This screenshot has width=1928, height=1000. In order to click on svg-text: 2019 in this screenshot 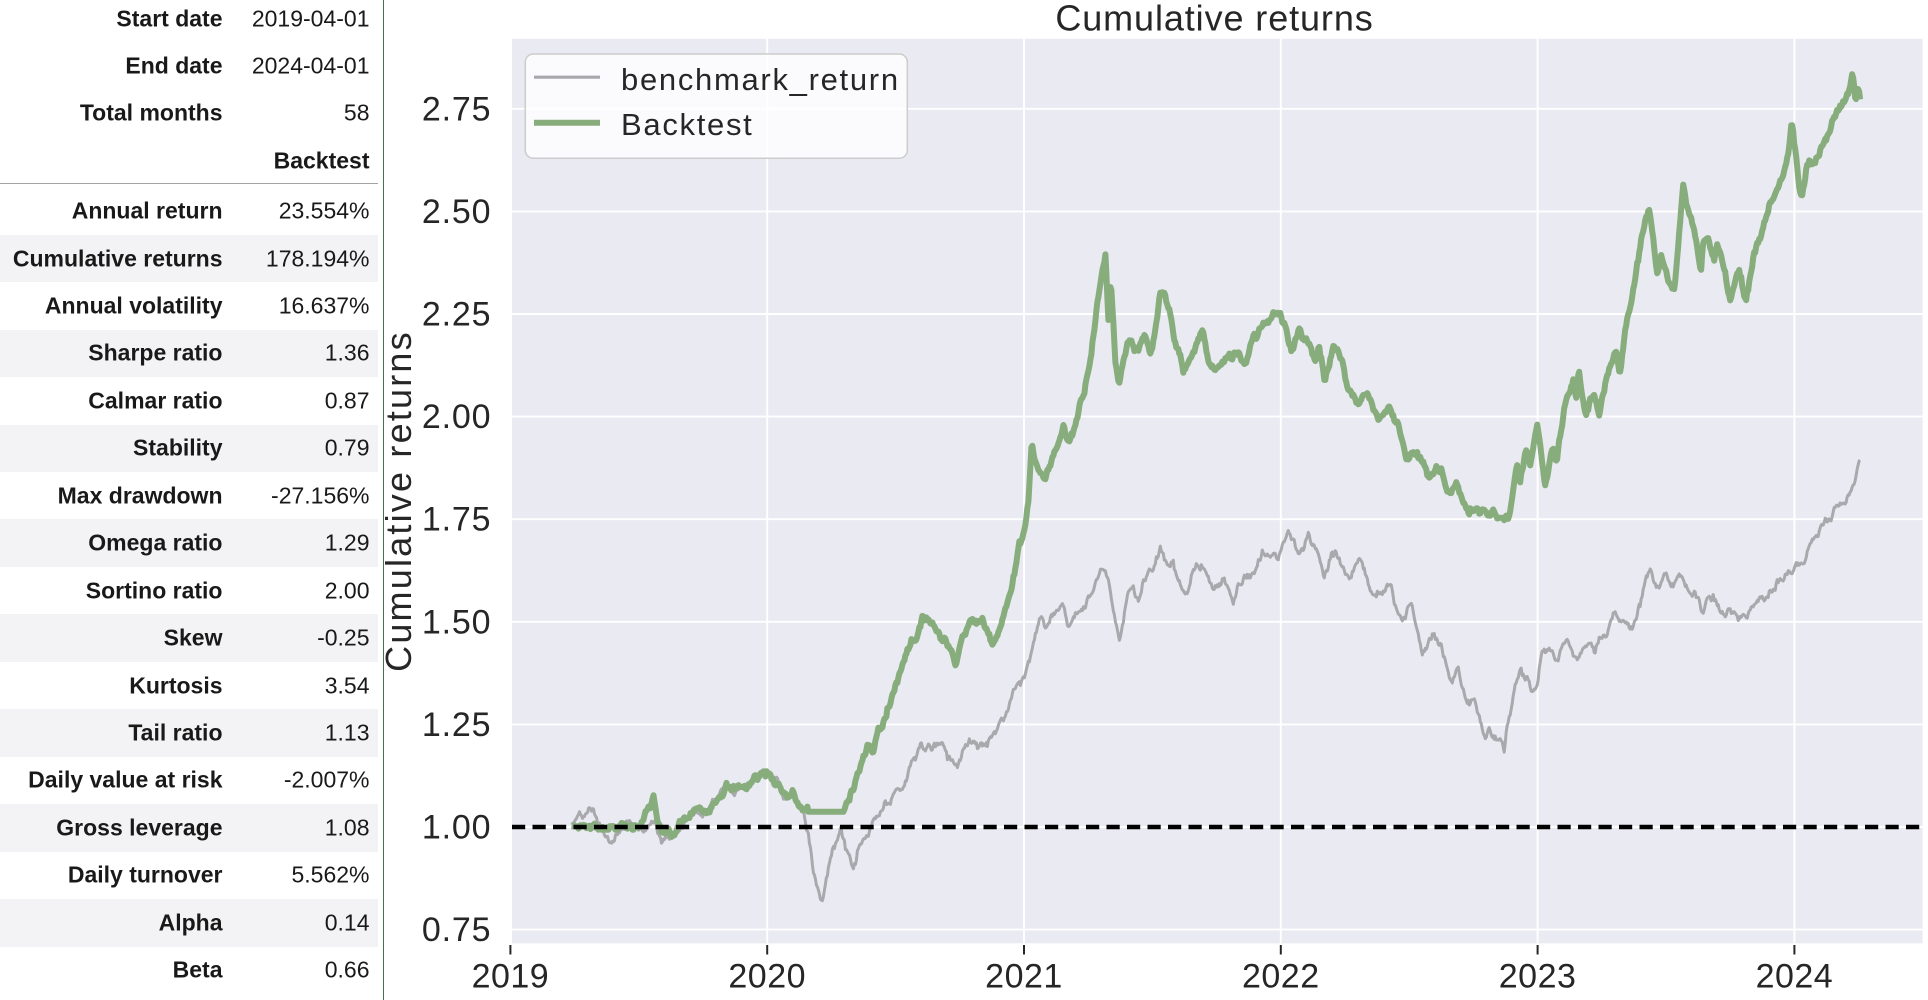, I will do `click(511, 977)`.